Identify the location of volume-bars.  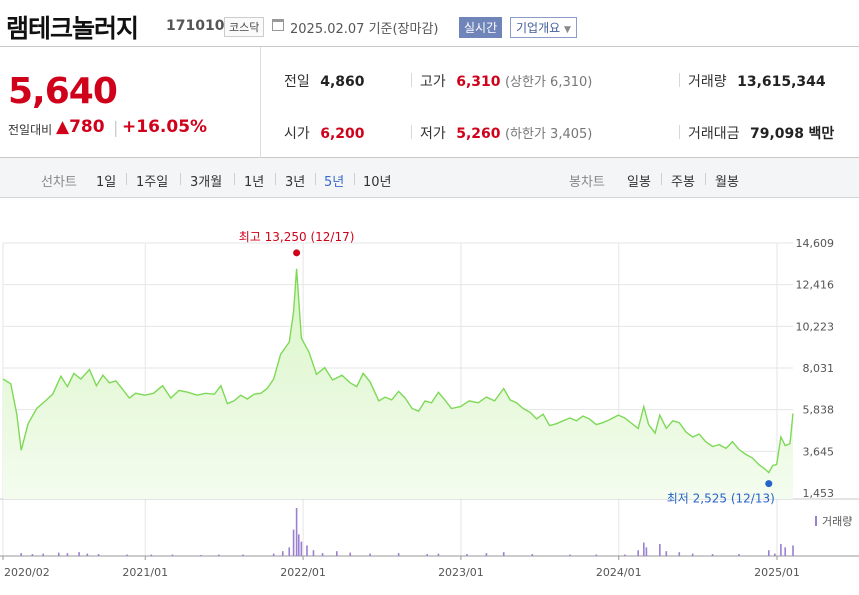
(407, 532).